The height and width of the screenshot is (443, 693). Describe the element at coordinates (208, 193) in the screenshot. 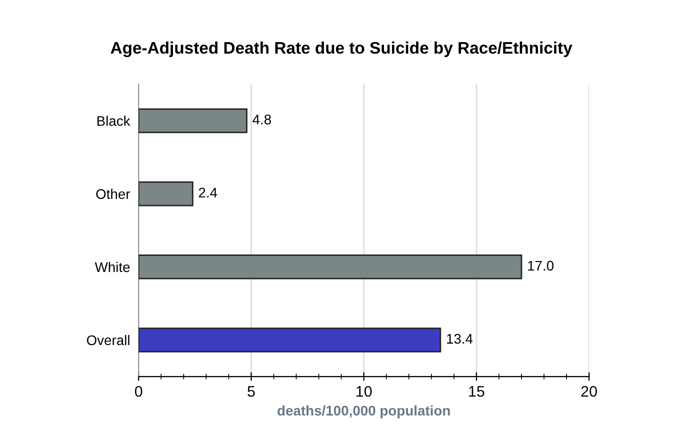

I see `data-label: 2.4` at that location.